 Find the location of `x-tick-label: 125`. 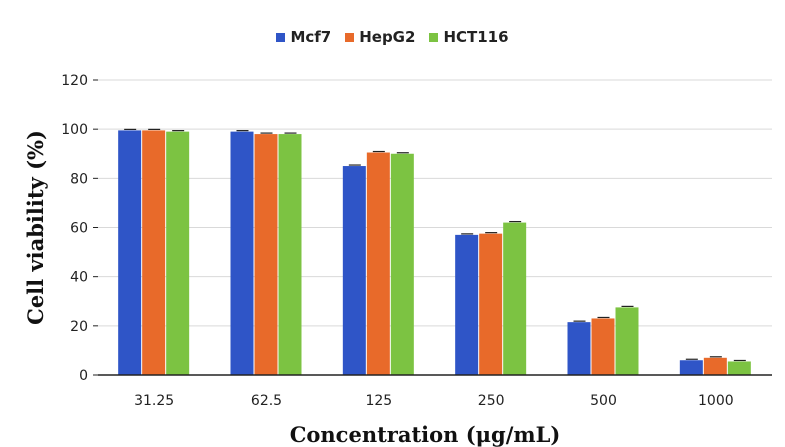

x-tick-label: 125 is located at coordinates (378, 401).